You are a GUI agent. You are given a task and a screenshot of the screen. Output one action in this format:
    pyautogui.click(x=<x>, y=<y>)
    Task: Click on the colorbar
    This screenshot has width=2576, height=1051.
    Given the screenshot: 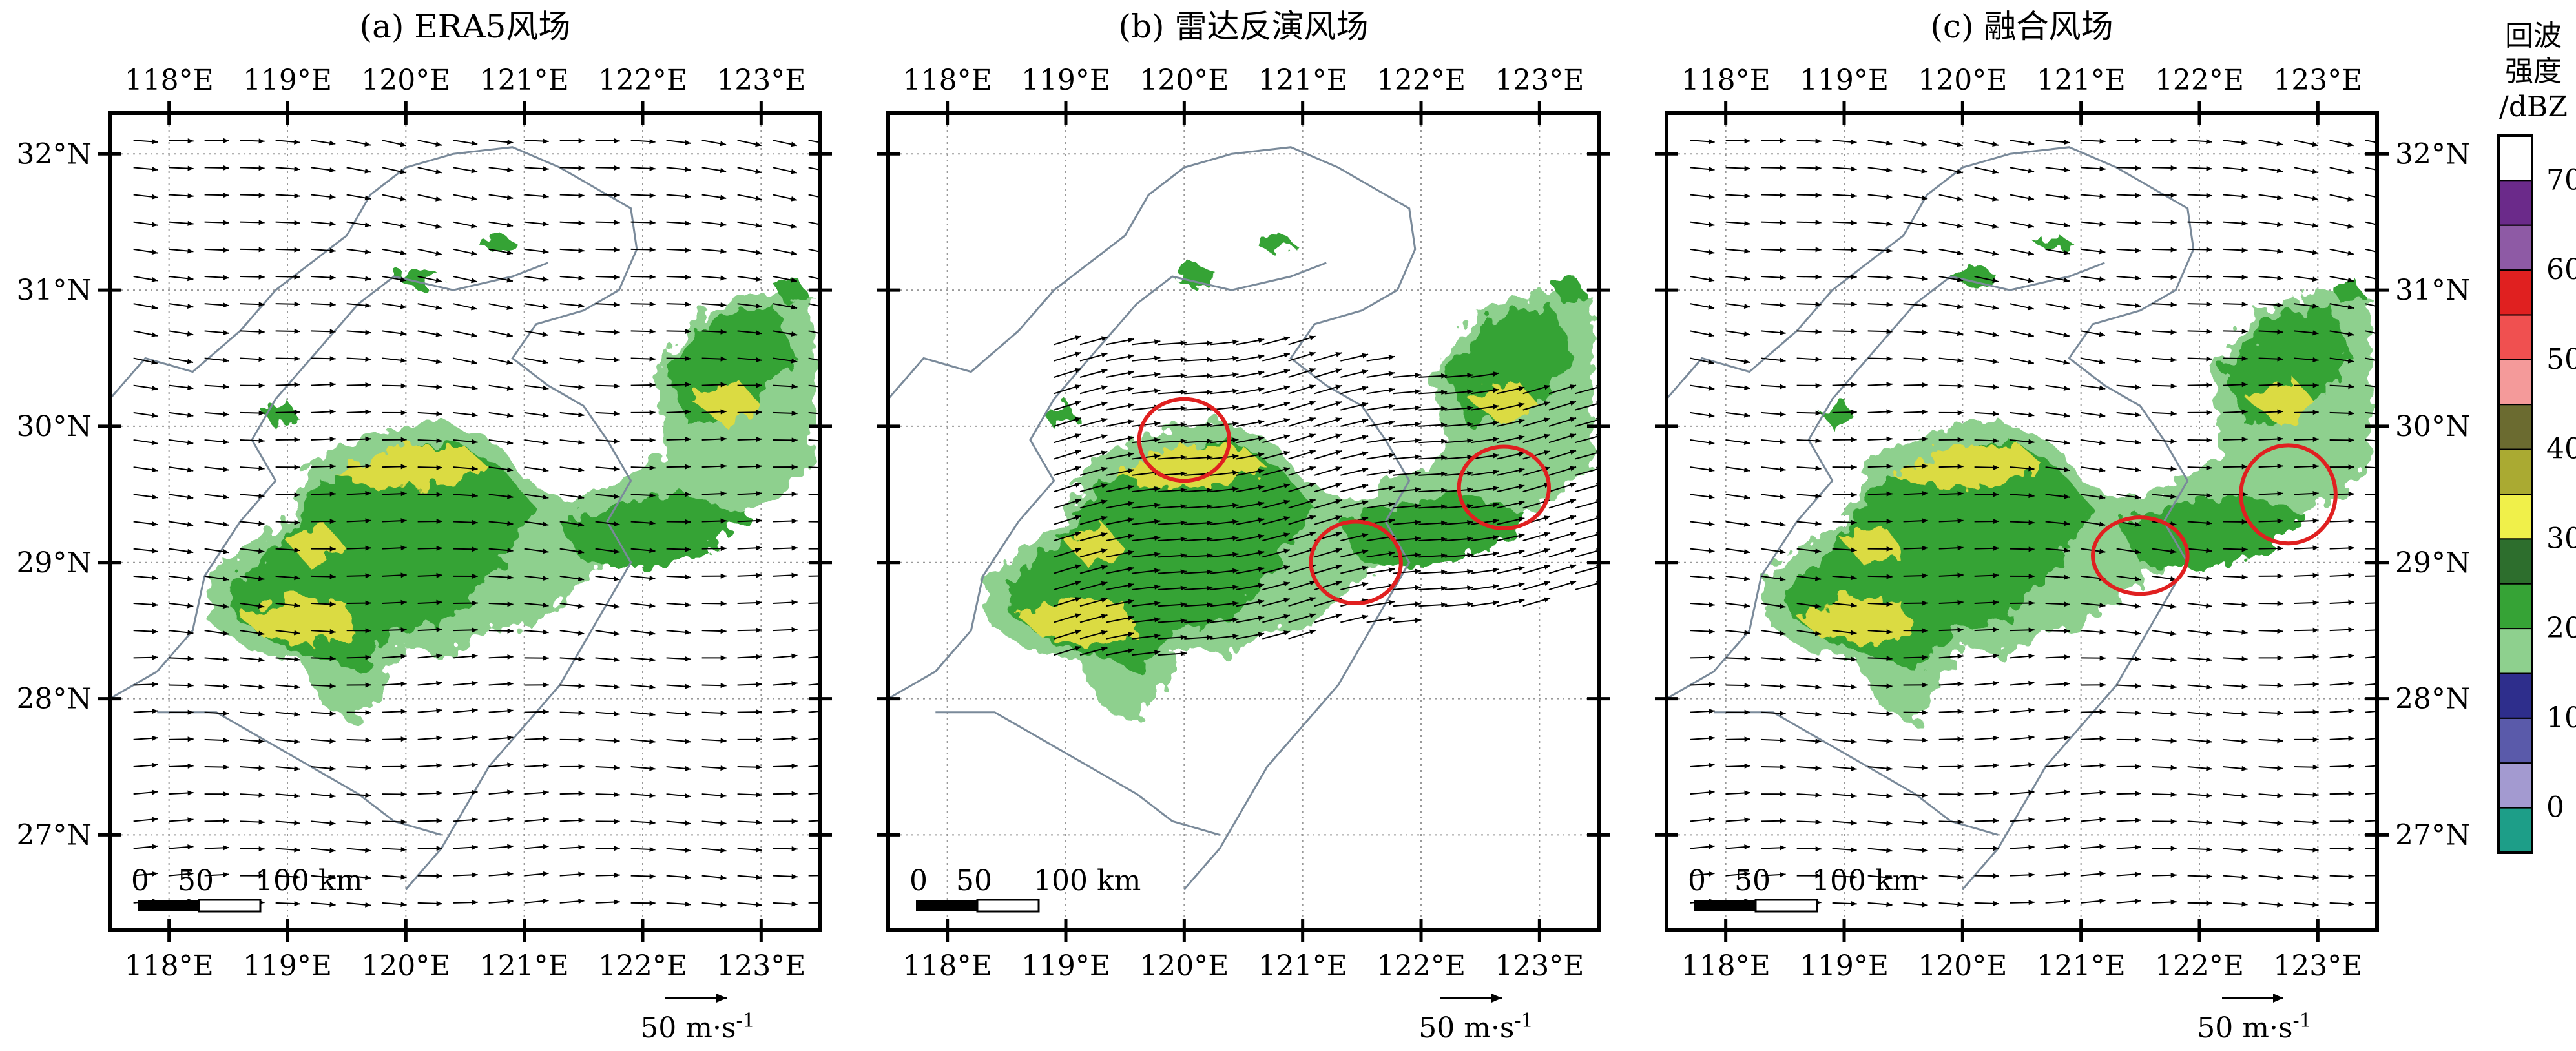 What is the action you would take?
    pyautogui.click(x=2515, y=494)
    